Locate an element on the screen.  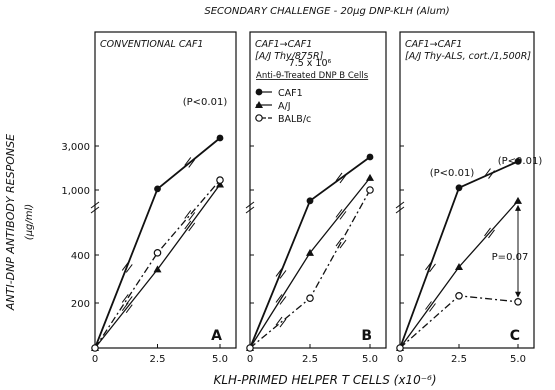
panel-title: CONVENTIONAL CAF1 is located at coordinates (151, 44).